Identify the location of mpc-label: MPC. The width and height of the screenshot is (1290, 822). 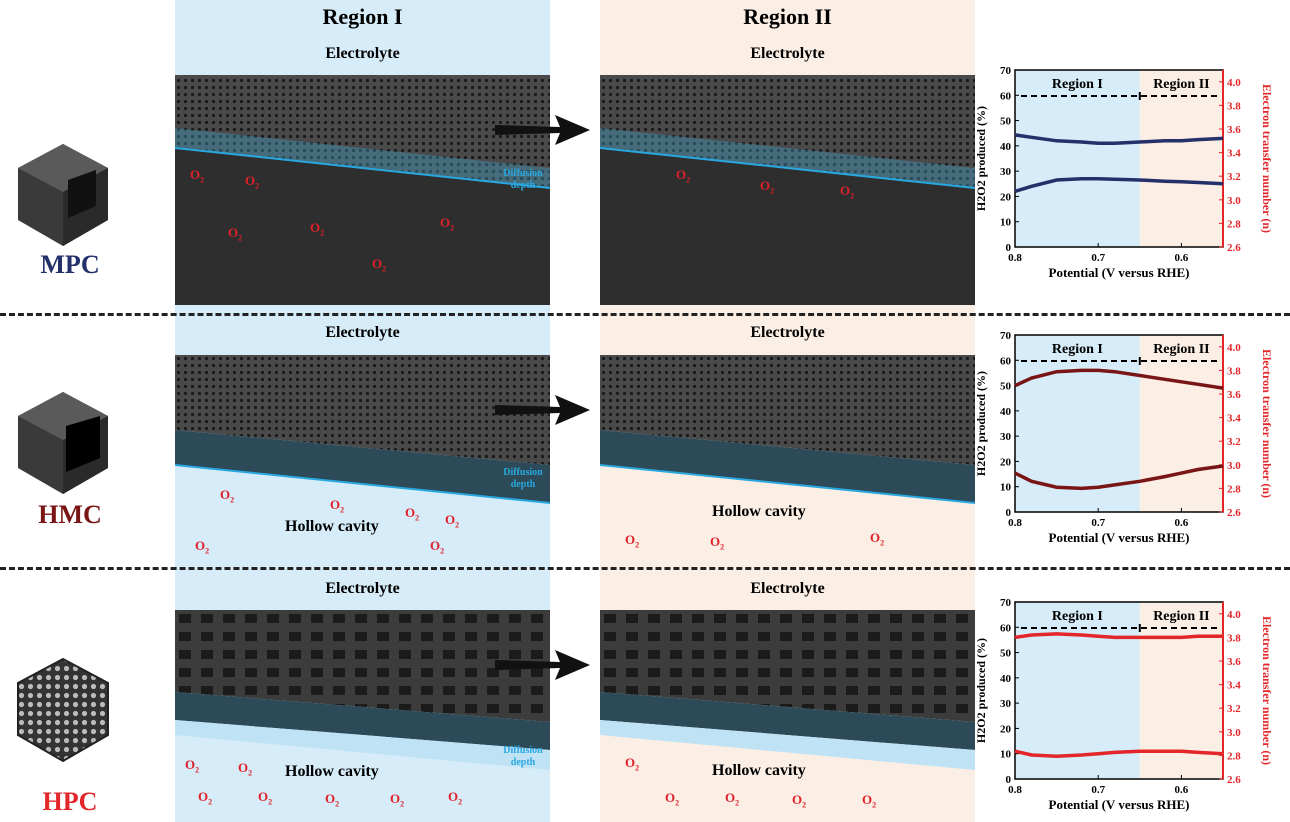
(70, 264).